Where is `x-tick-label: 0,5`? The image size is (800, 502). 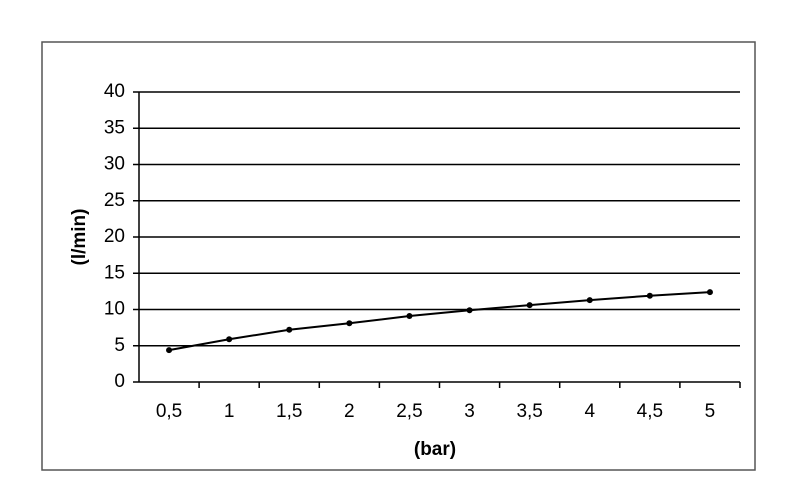 x-tick-label: 0,5 is located at coordinates (169, 411).